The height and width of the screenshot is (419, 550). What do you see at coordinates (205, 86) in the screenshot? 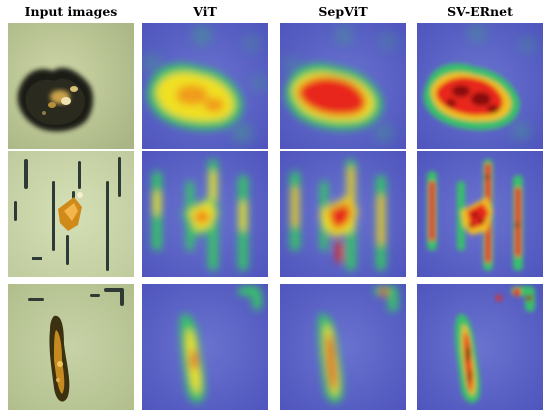
I see `vit-heatmap-row1` at bounding box center [205, 86].